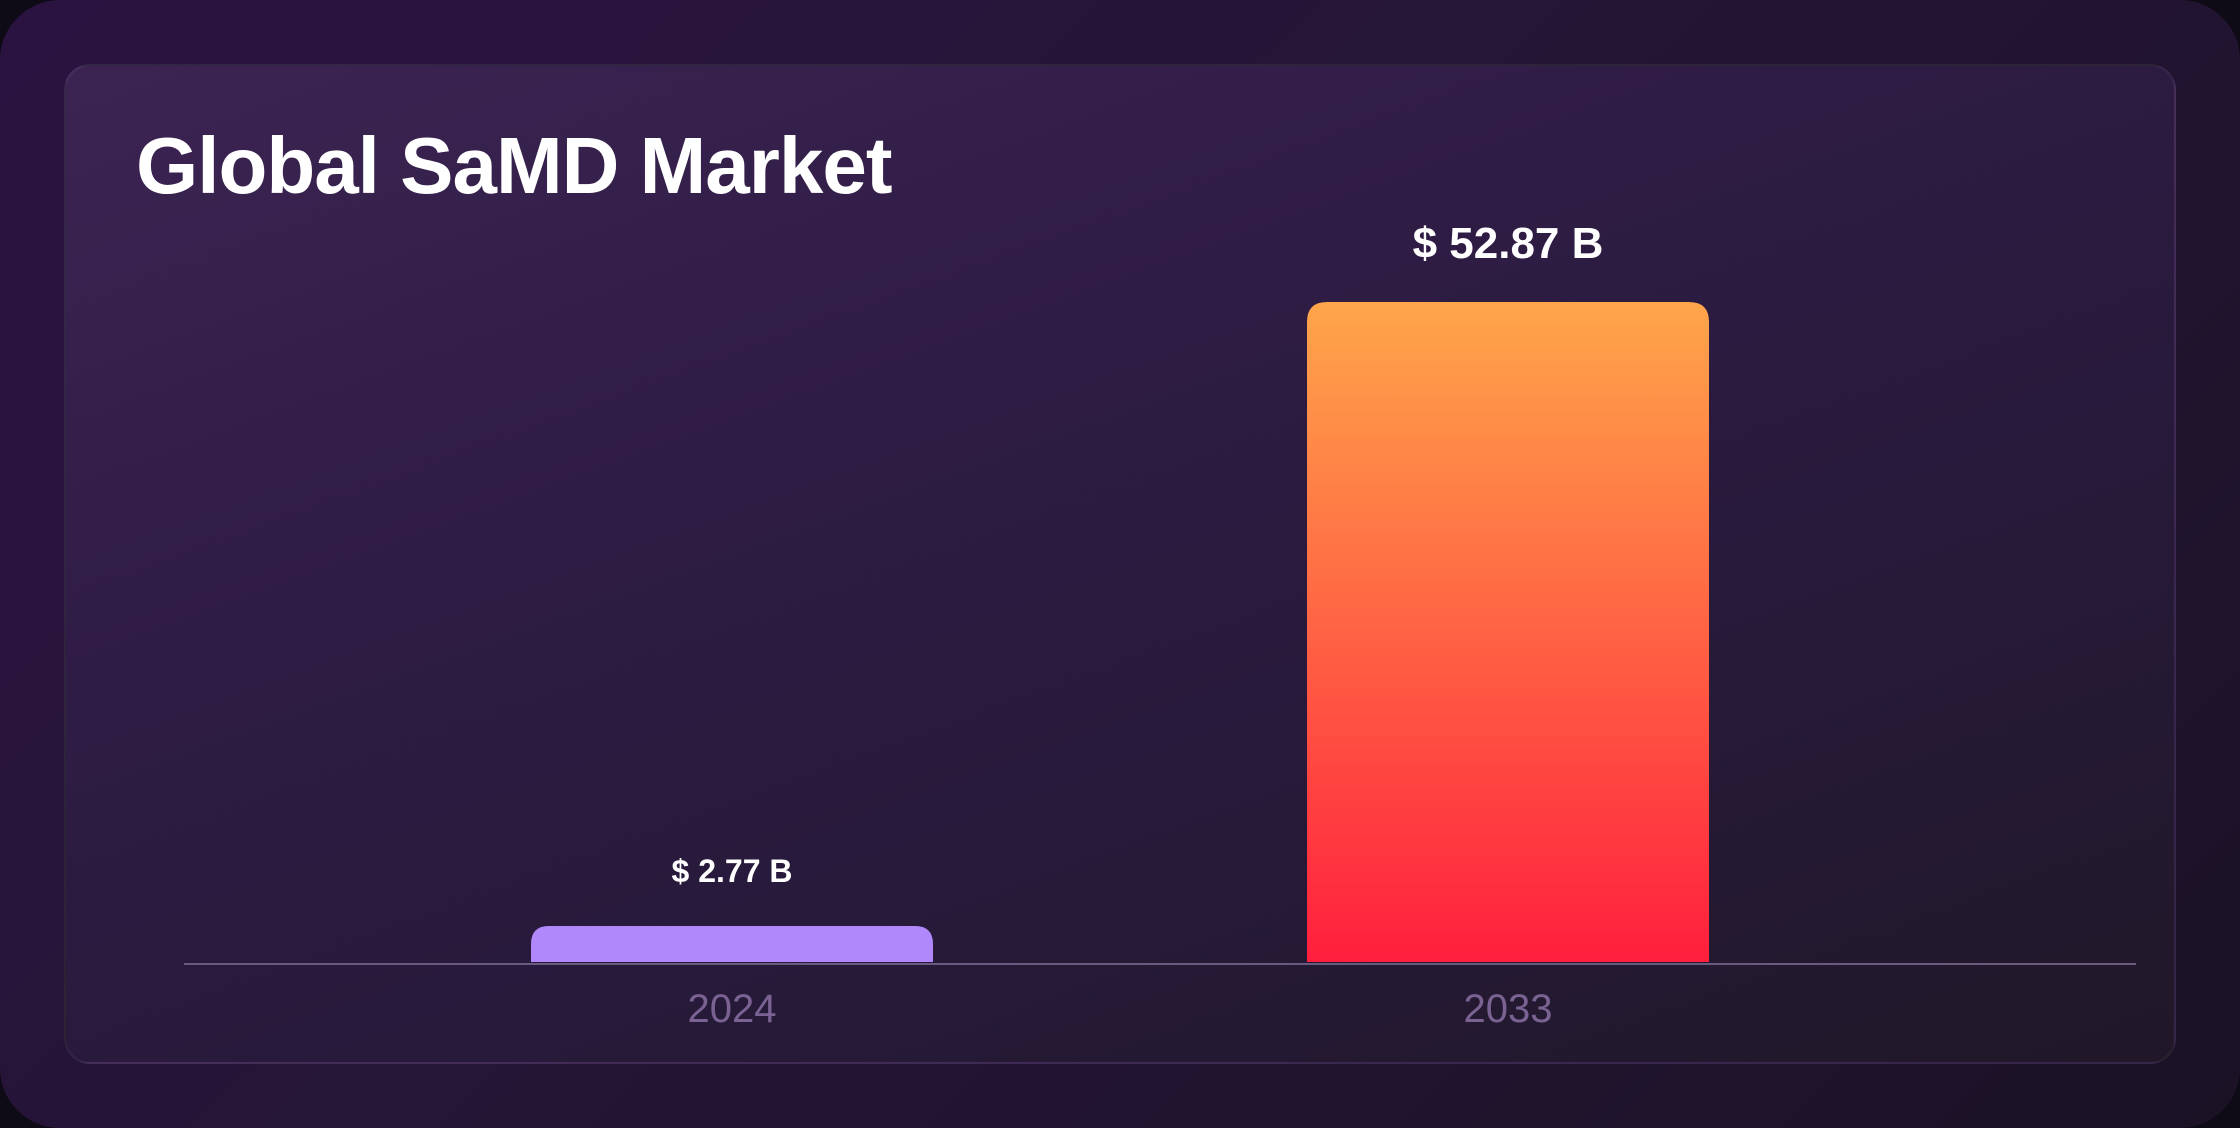 Image resolution: width=2240 pixels, height=1128 pixels. Describe the element at coordinates (732, 944) in the screenshot. I see `bar-2024` at that location.